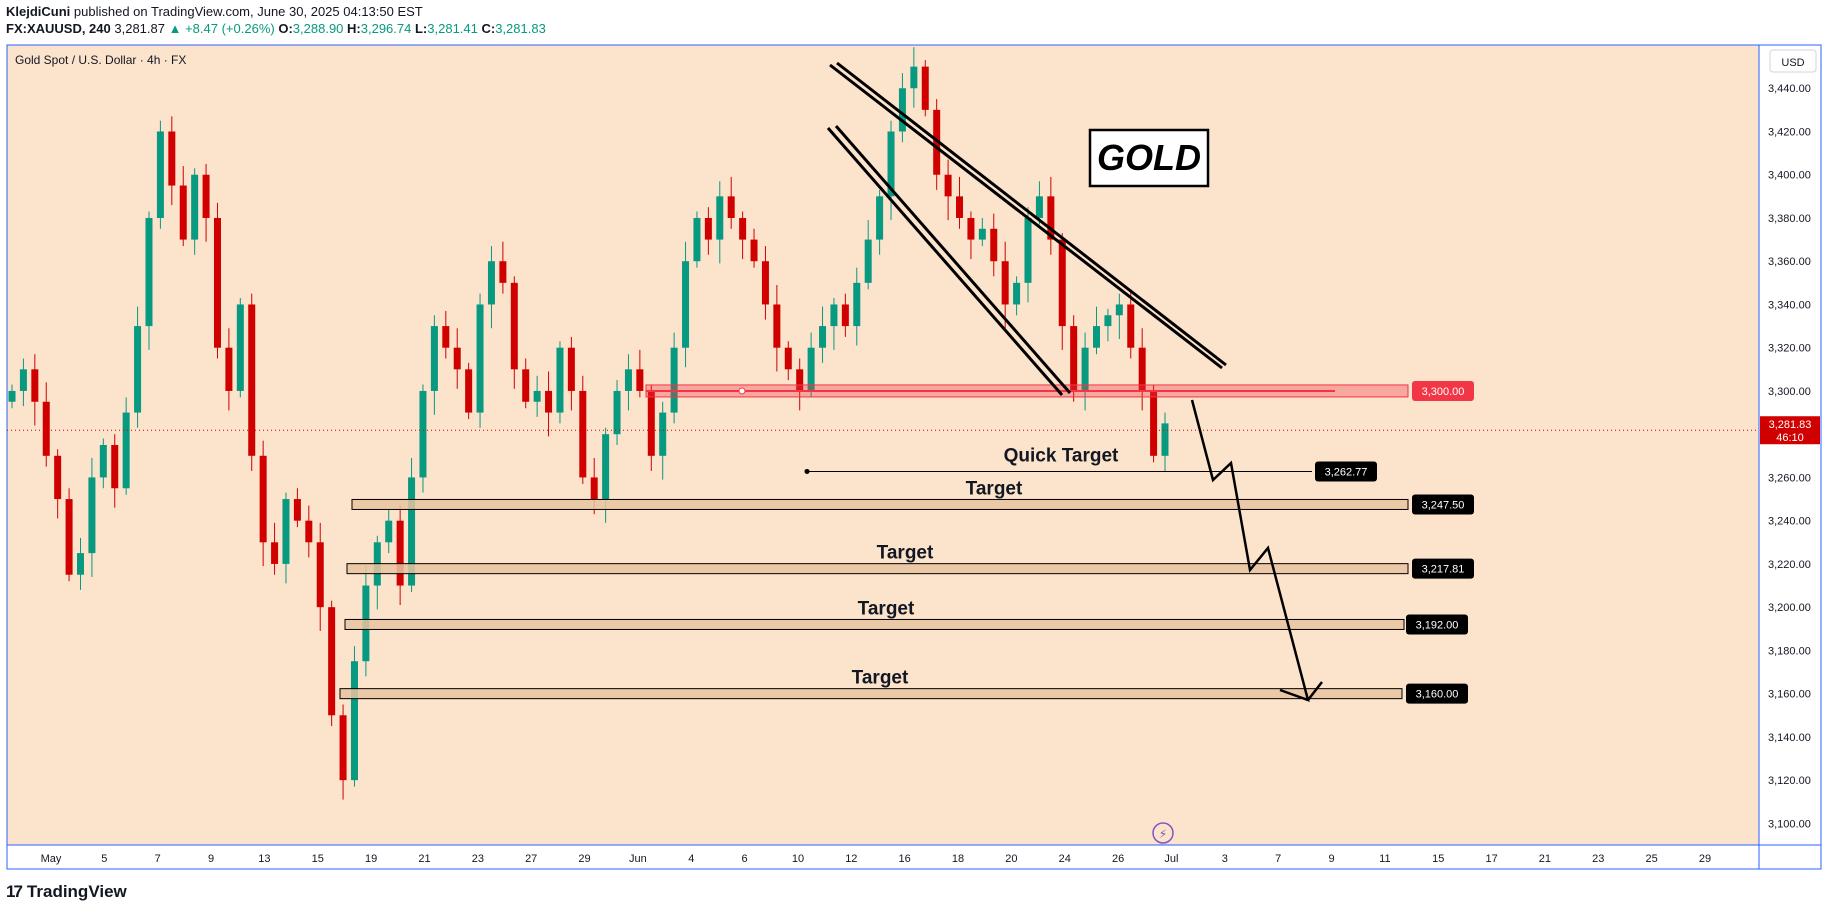 The width and height of the screenshot is (1829, 911). Describe the element at coordinates (994, 488) in the screenshot. I see `target-1-text: Target` at that location.